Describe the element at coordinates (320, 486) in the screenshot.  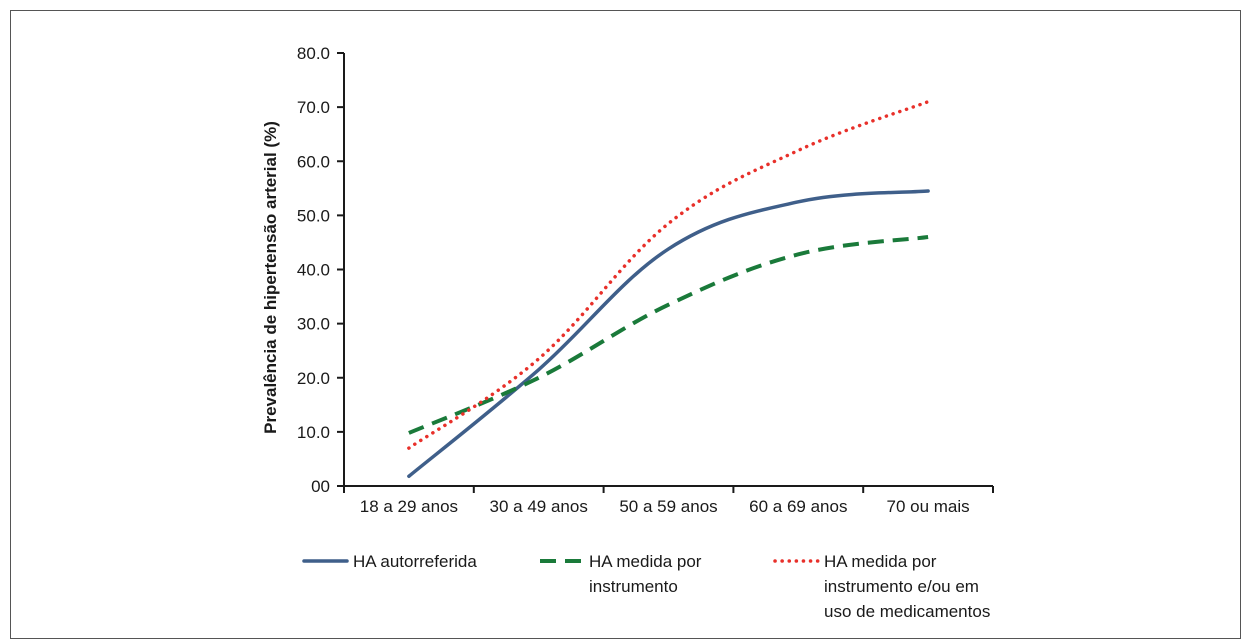
I see `y-tick-label: 00` at that location.